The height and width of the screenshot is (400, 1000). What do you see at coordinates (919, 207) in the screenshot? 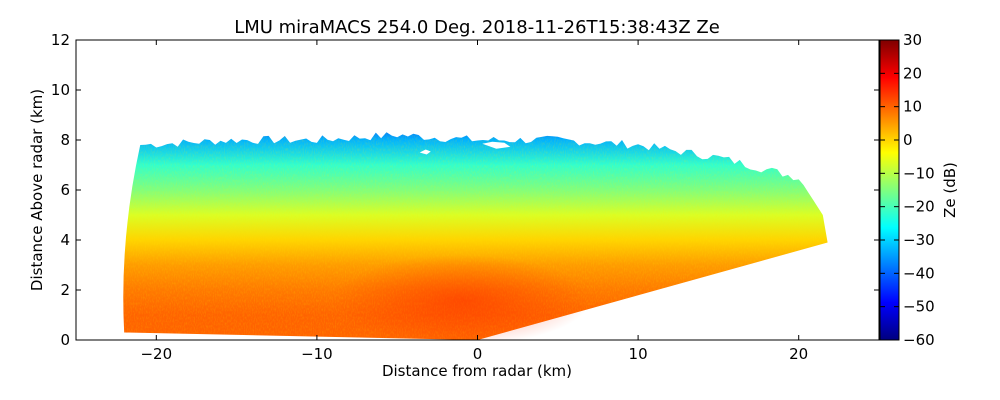
I see `colorbar-tick-label: −20` at bounding box center [919, 207].